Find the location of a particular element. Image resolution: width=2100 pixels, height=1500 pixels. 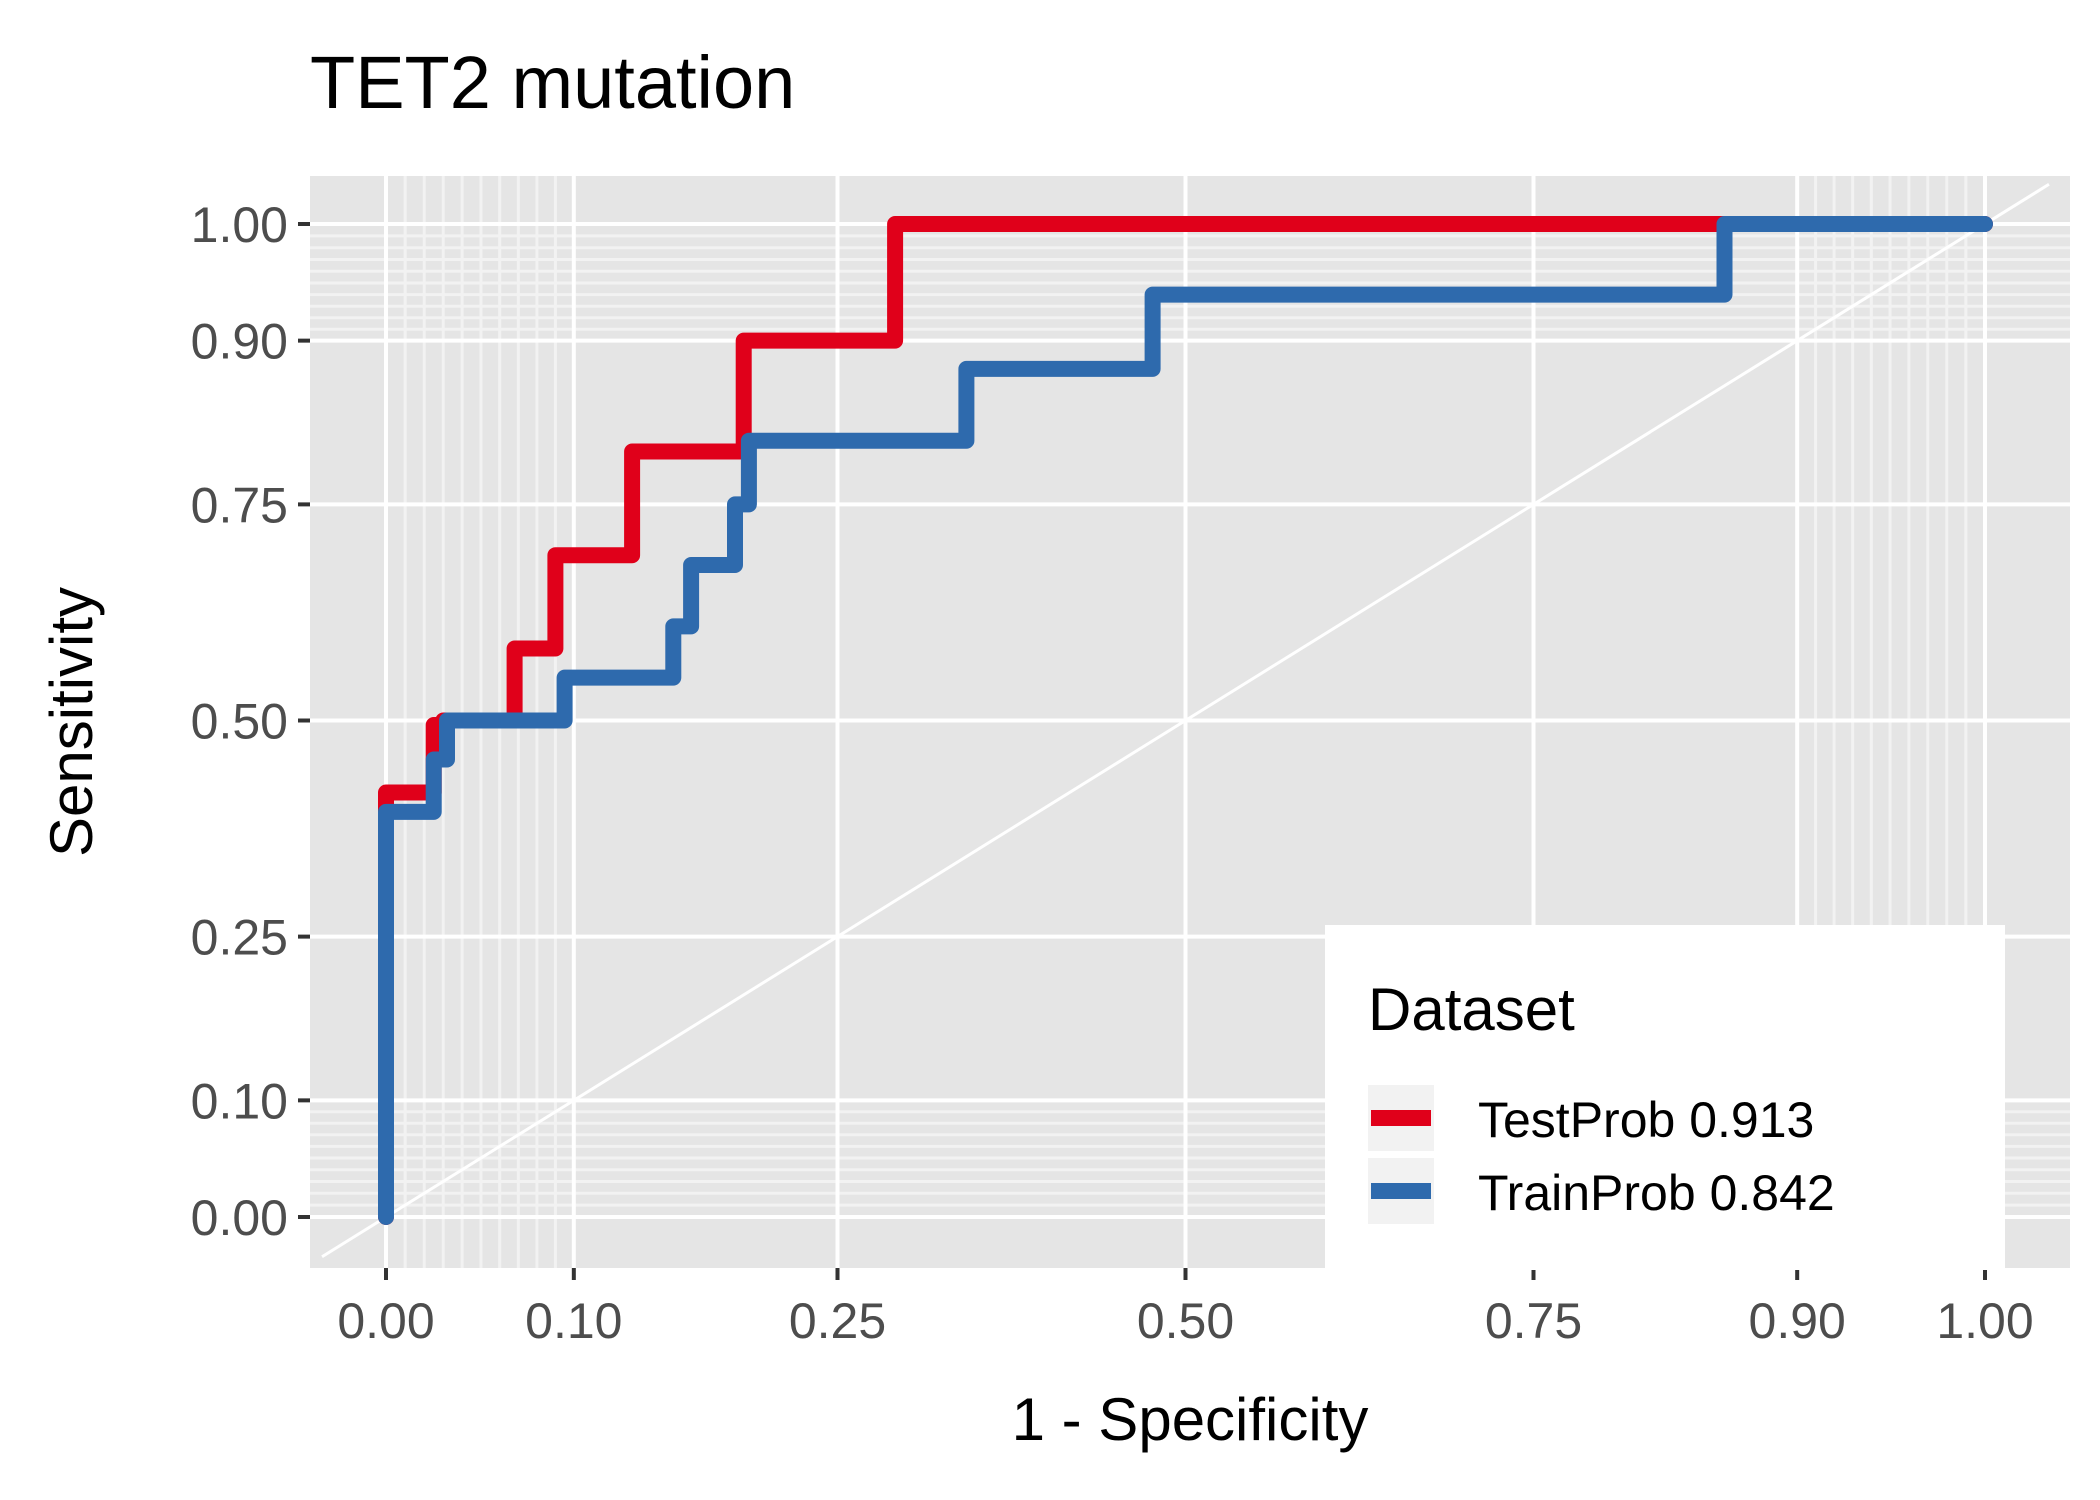

y-tick-label: 0.90 is located at coordinates (239, 342).